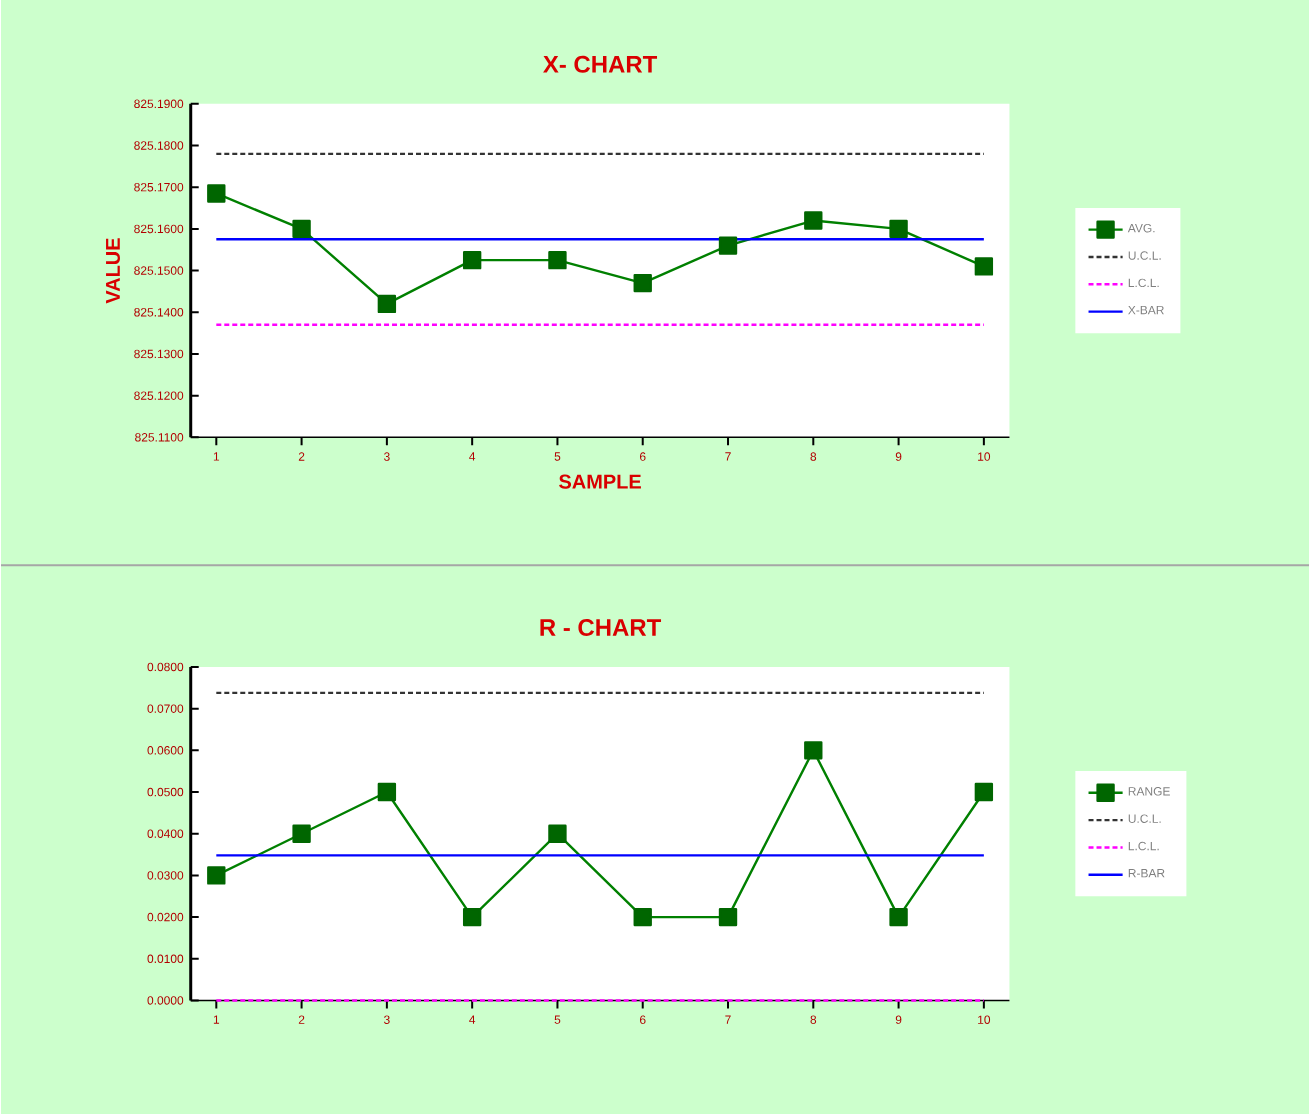 The image size is (1310, 1114). What do you see at coordinates (113, 271) in the screenshot?
I see `y-axis-title: VALUE` at bounding box center [113, 271].